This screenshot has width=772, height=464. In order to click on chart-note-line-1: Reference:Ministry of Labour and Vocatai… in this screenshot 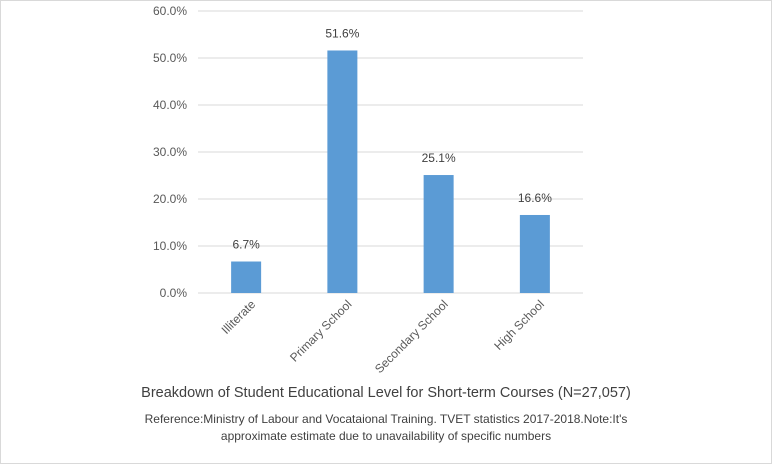, I will do `click(386, 419)`.